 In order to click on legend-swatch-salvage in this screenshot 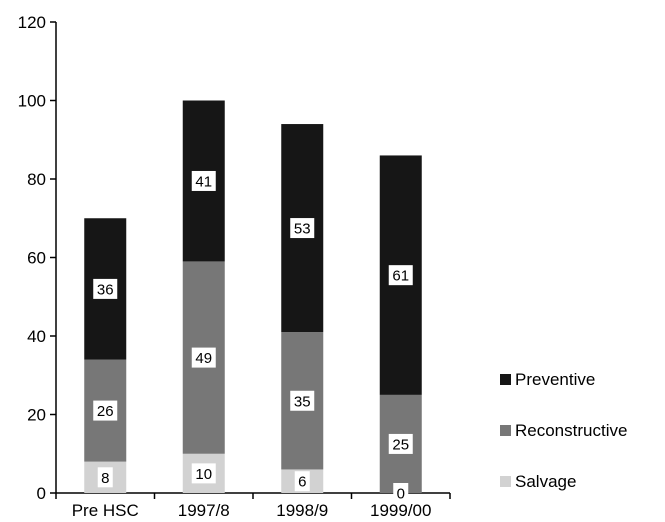, I will do `click(505, 481)`.